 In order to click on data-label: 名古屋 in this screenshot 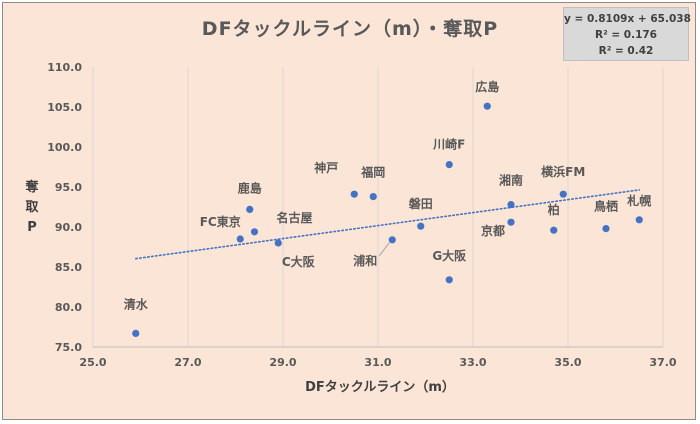, I will do `click(294, 217)`.